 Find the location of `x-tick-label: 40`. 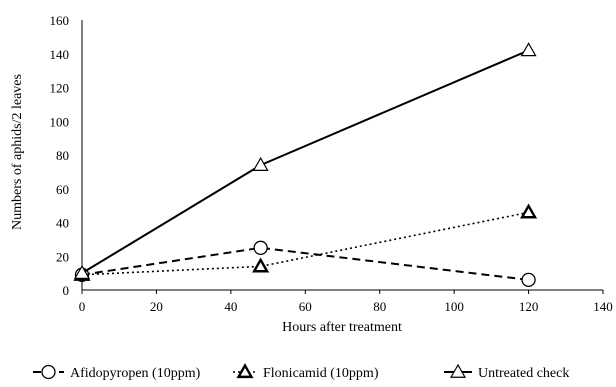

x-tick-label: 40 is located at coordinates (230, 306).